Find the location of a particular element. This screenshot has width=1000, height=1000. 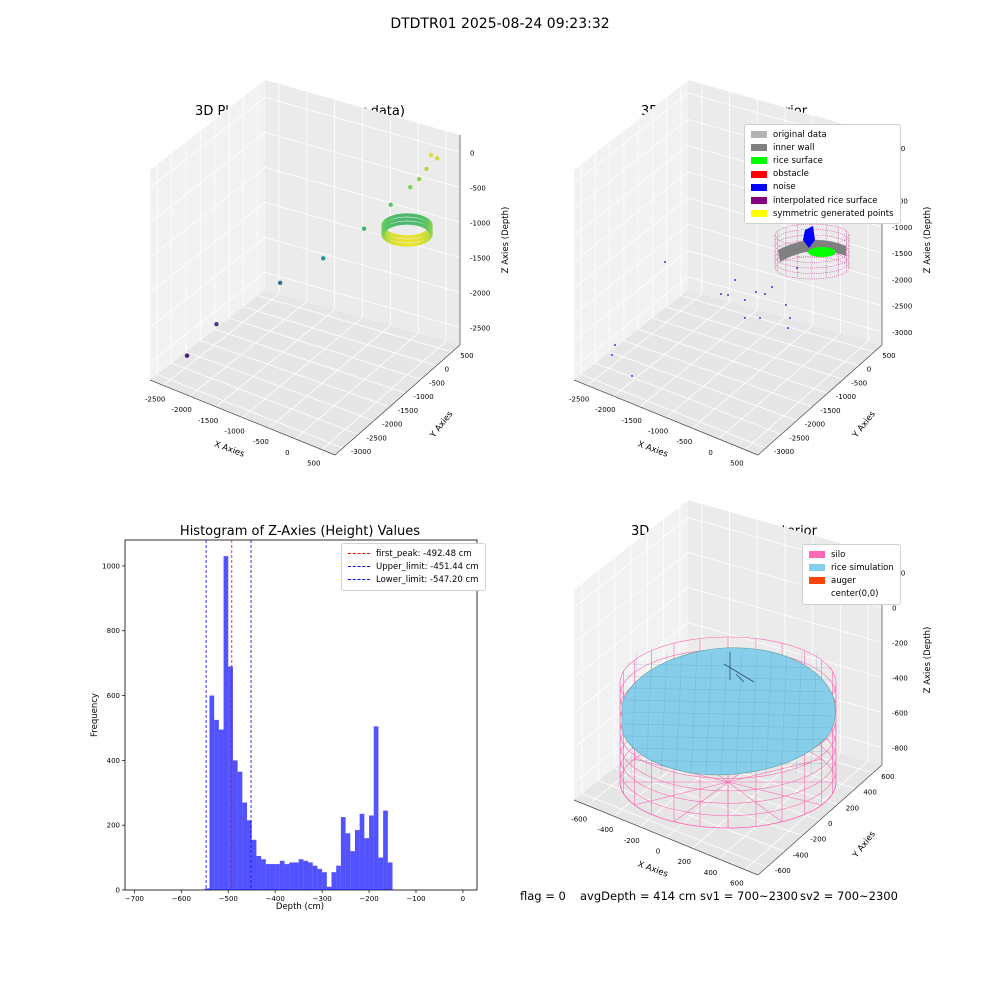

floor-pane is located at coordinates (305, 372).